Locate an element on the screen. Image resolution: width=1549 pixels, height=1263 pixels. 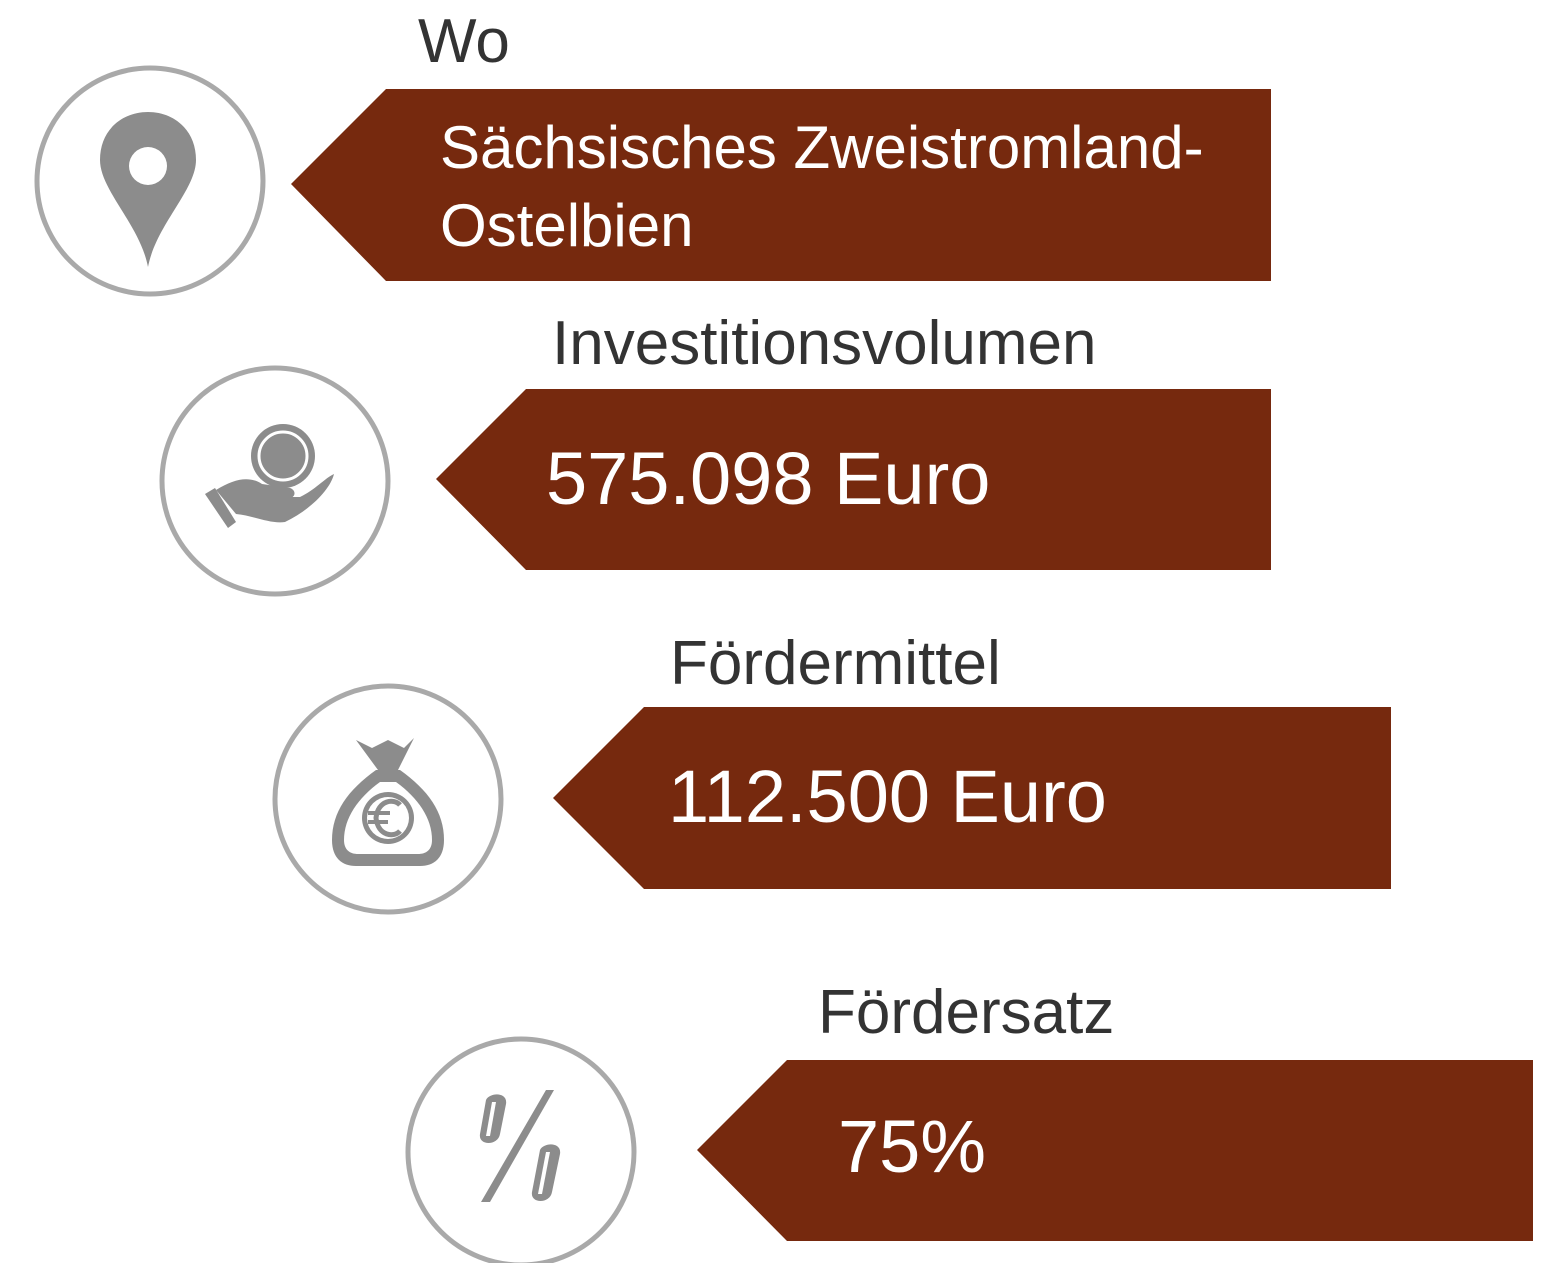
item-label: Fördersatz is located at coordinates (966, 1012).